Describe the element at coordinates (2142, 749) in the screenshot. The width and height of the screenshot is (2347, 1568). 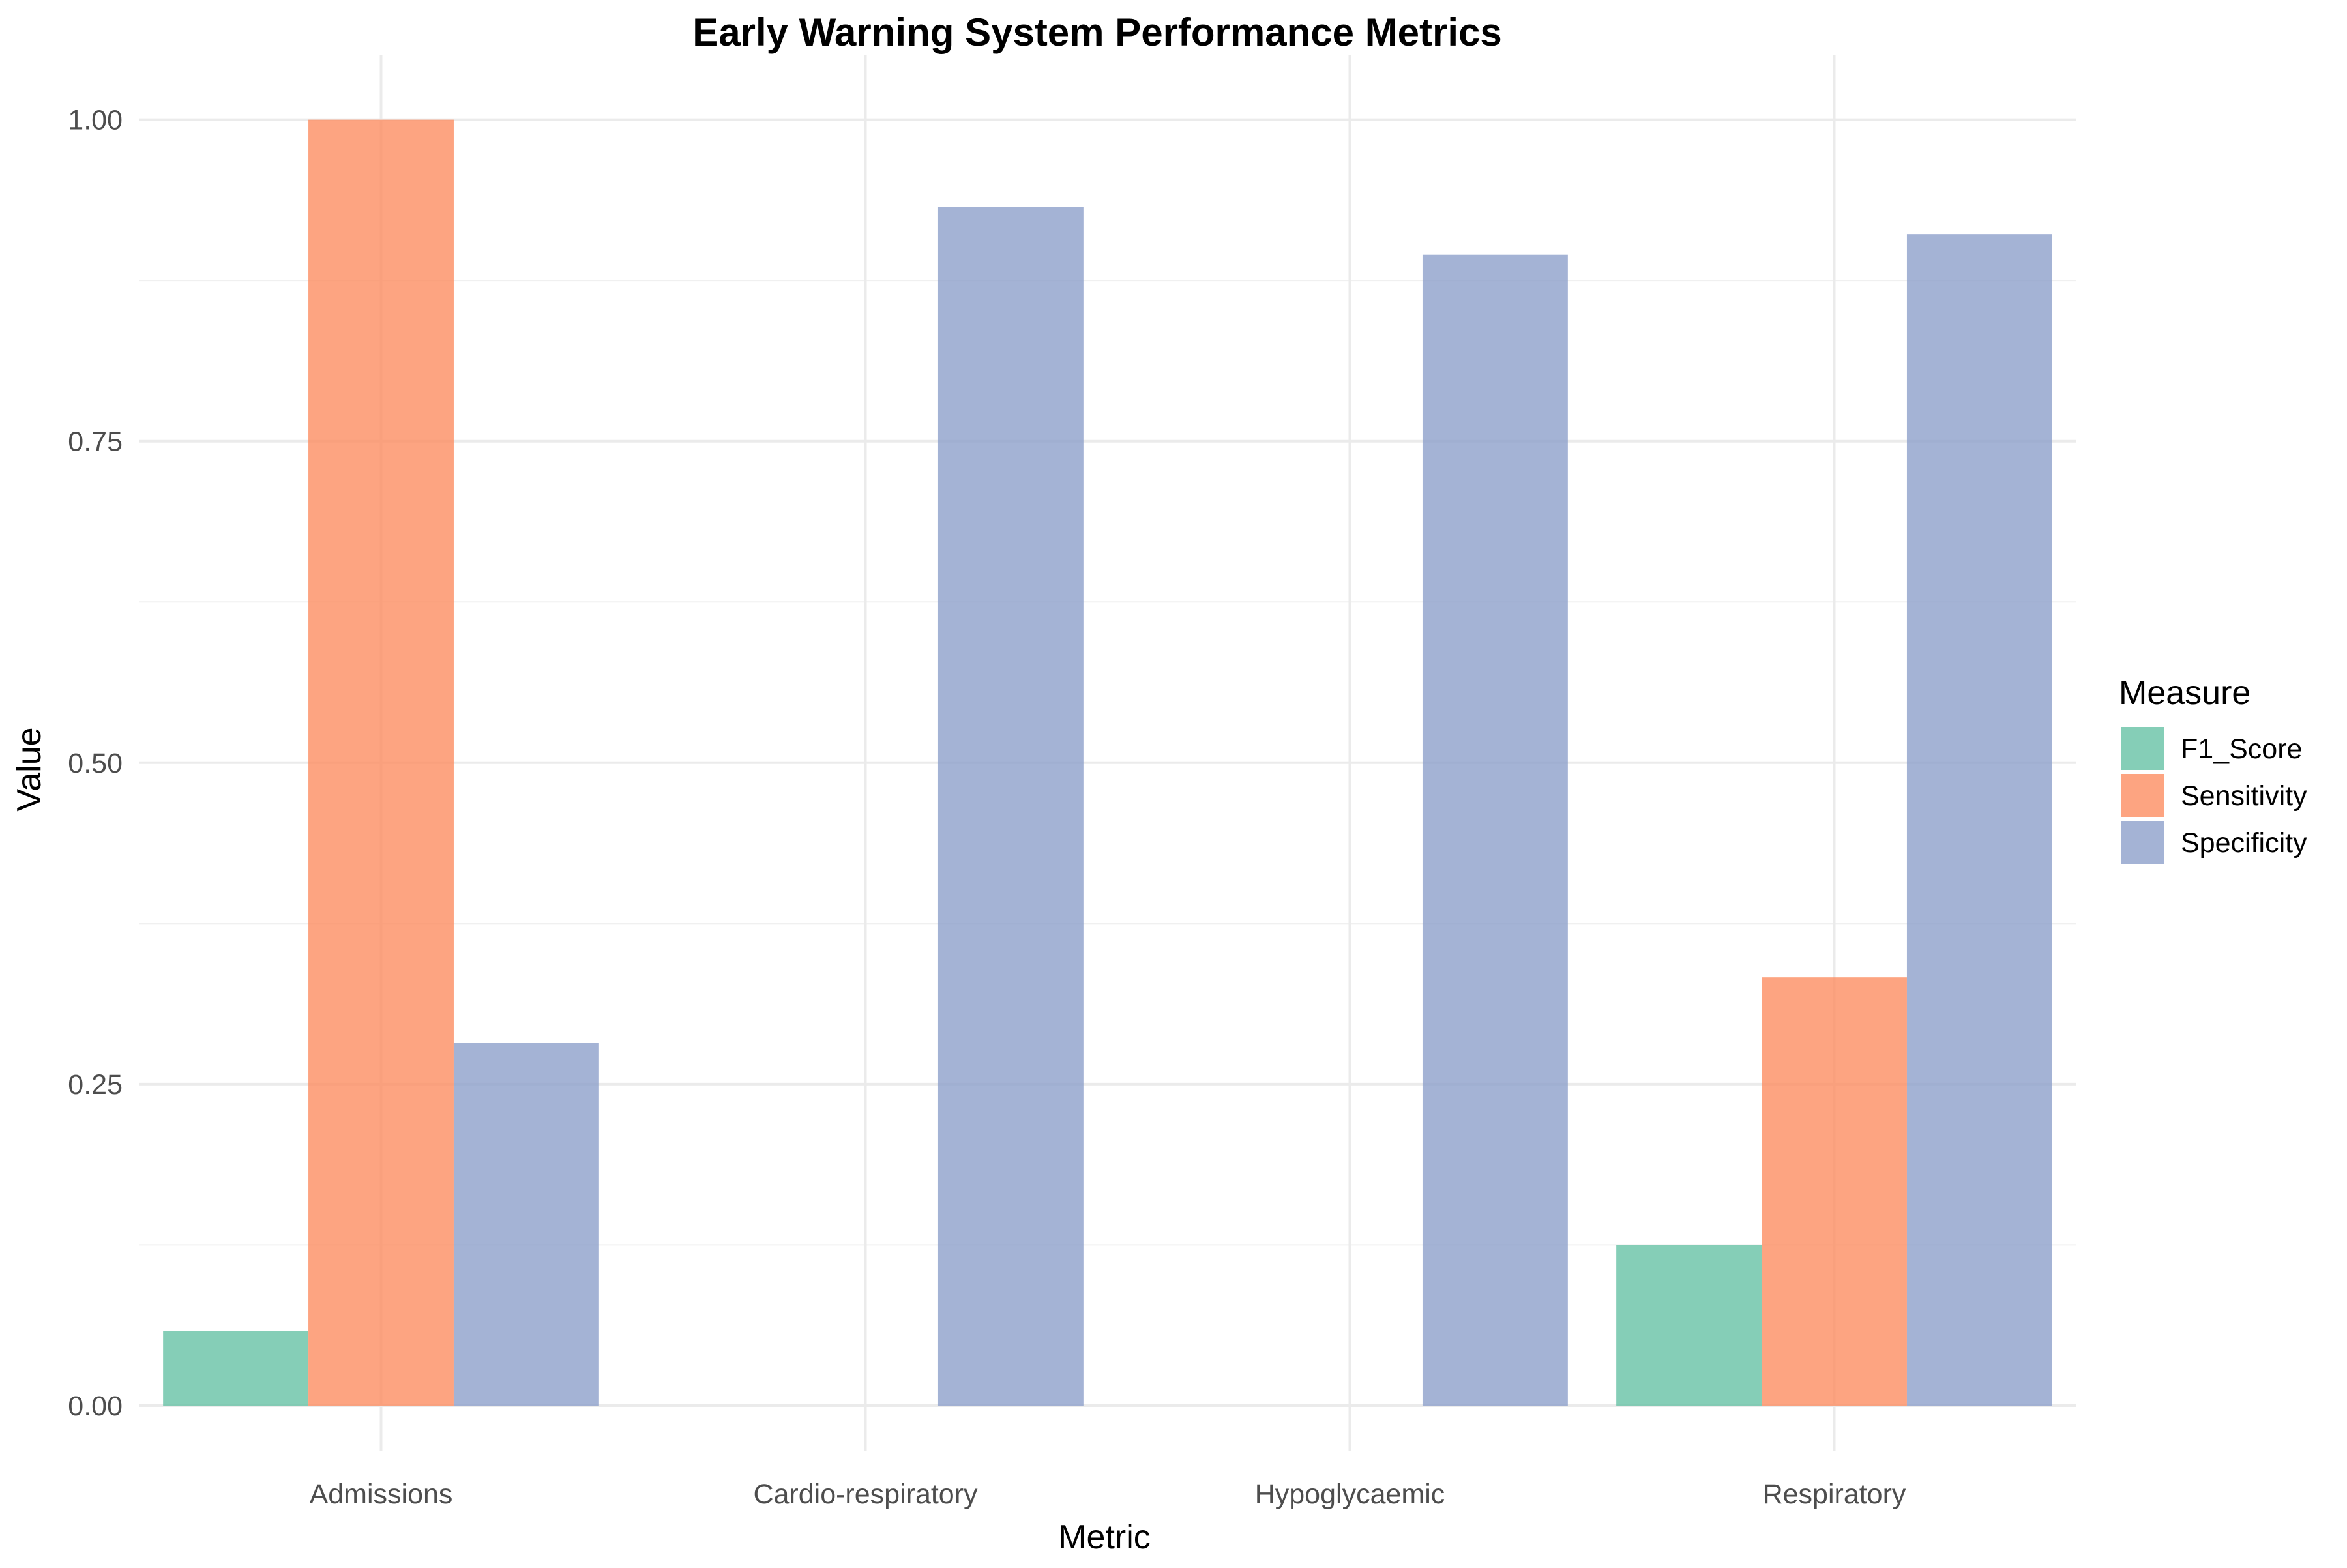
I see `legend-swatch-f1-score` at that location.